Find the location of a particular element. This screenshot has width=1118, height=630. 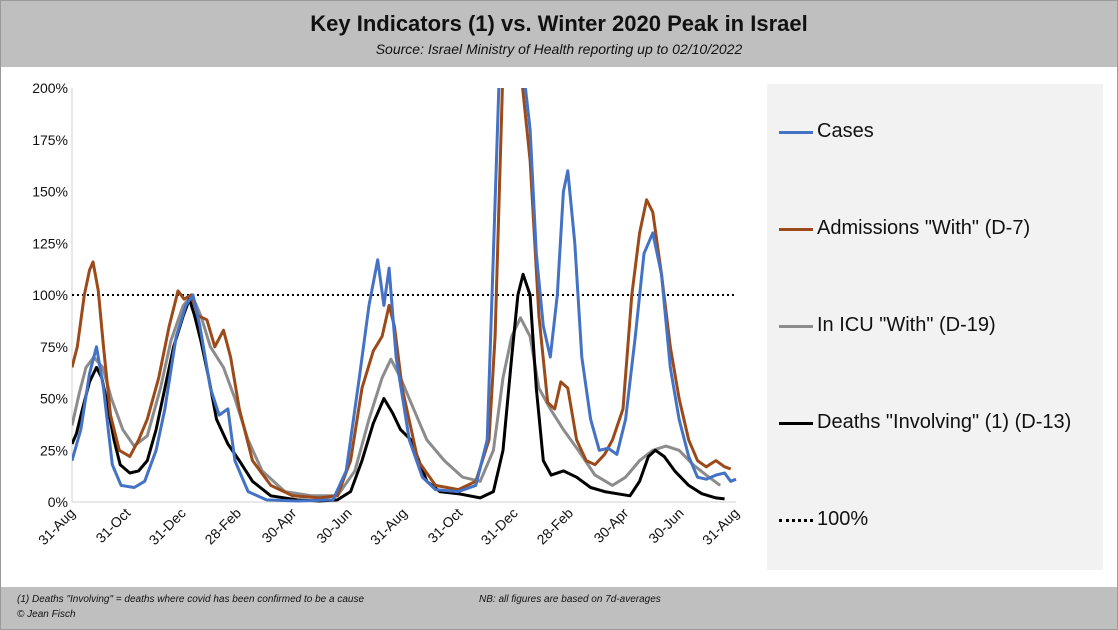

y-tick-label: 175% is located at coordinates (50, 140).